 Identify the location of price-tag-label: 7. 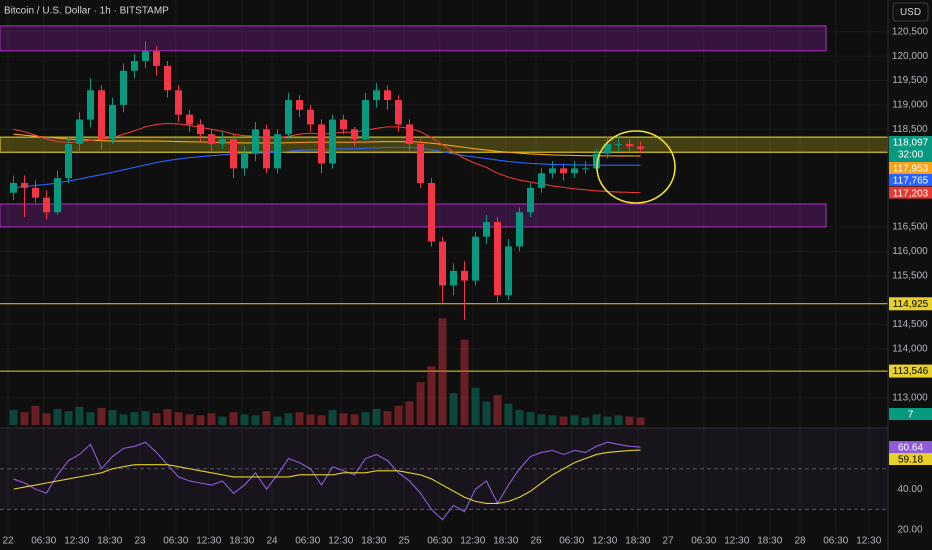
(911, 415).